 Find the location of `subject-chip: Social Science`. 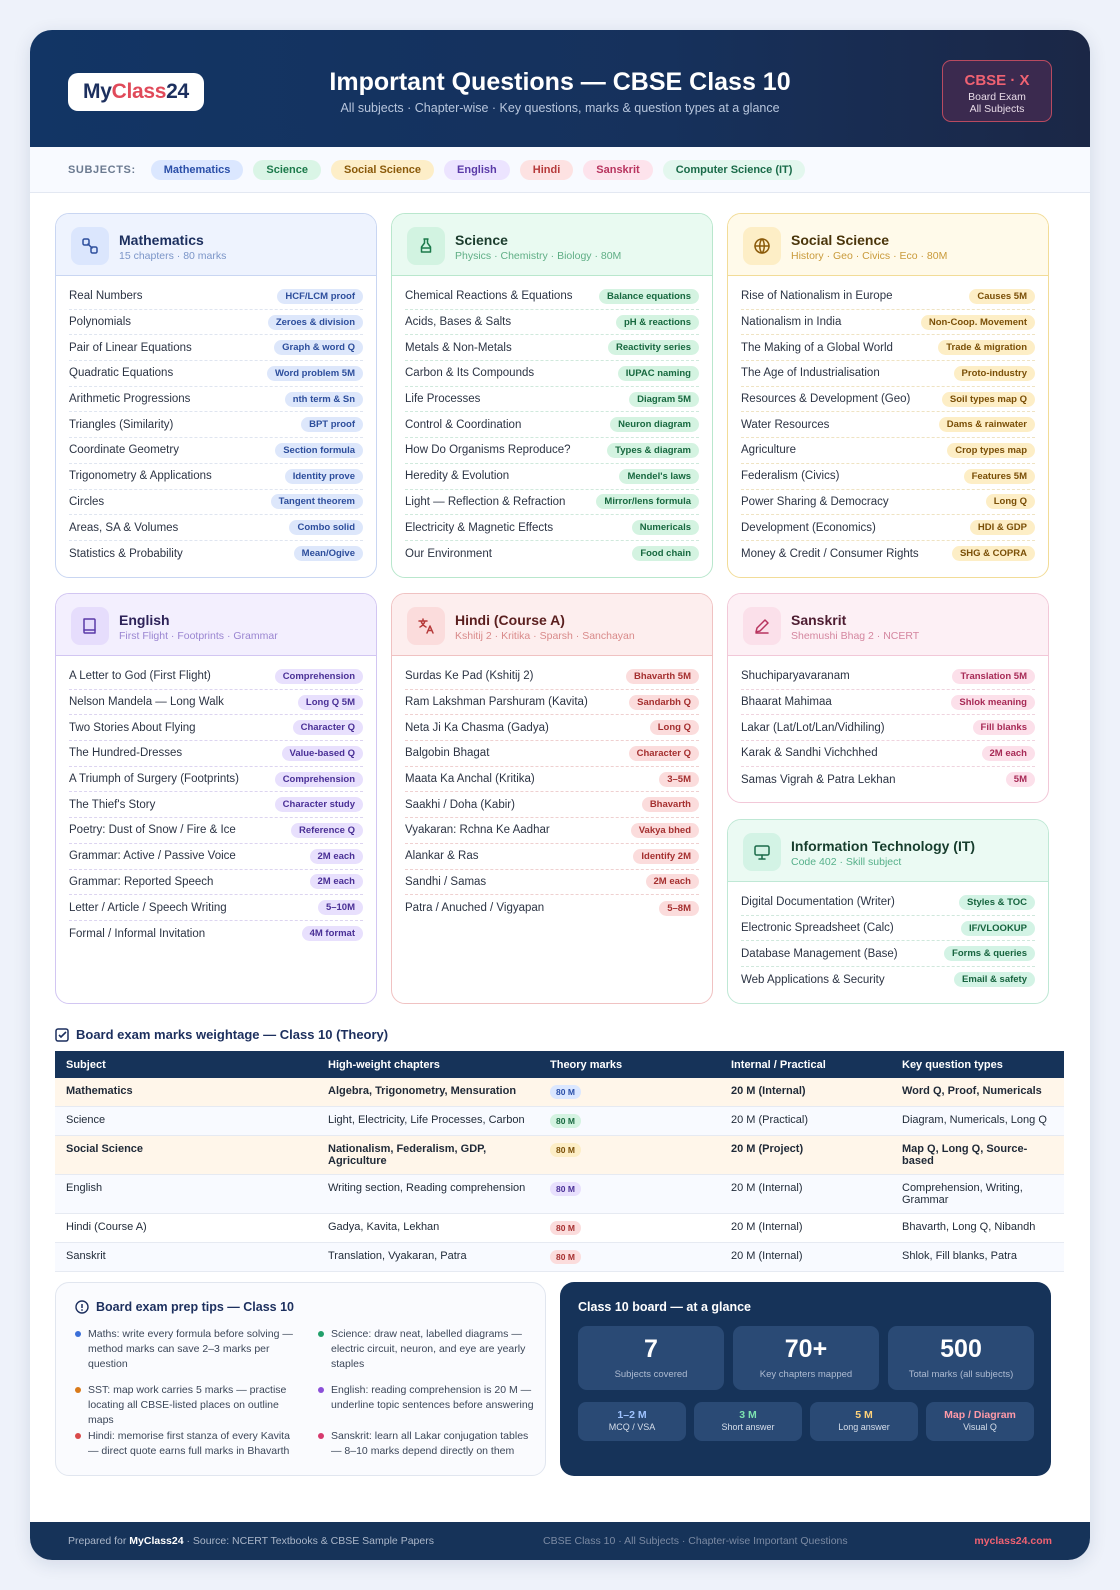

subject-chip: Social Science is located at coordinates (382, 169).